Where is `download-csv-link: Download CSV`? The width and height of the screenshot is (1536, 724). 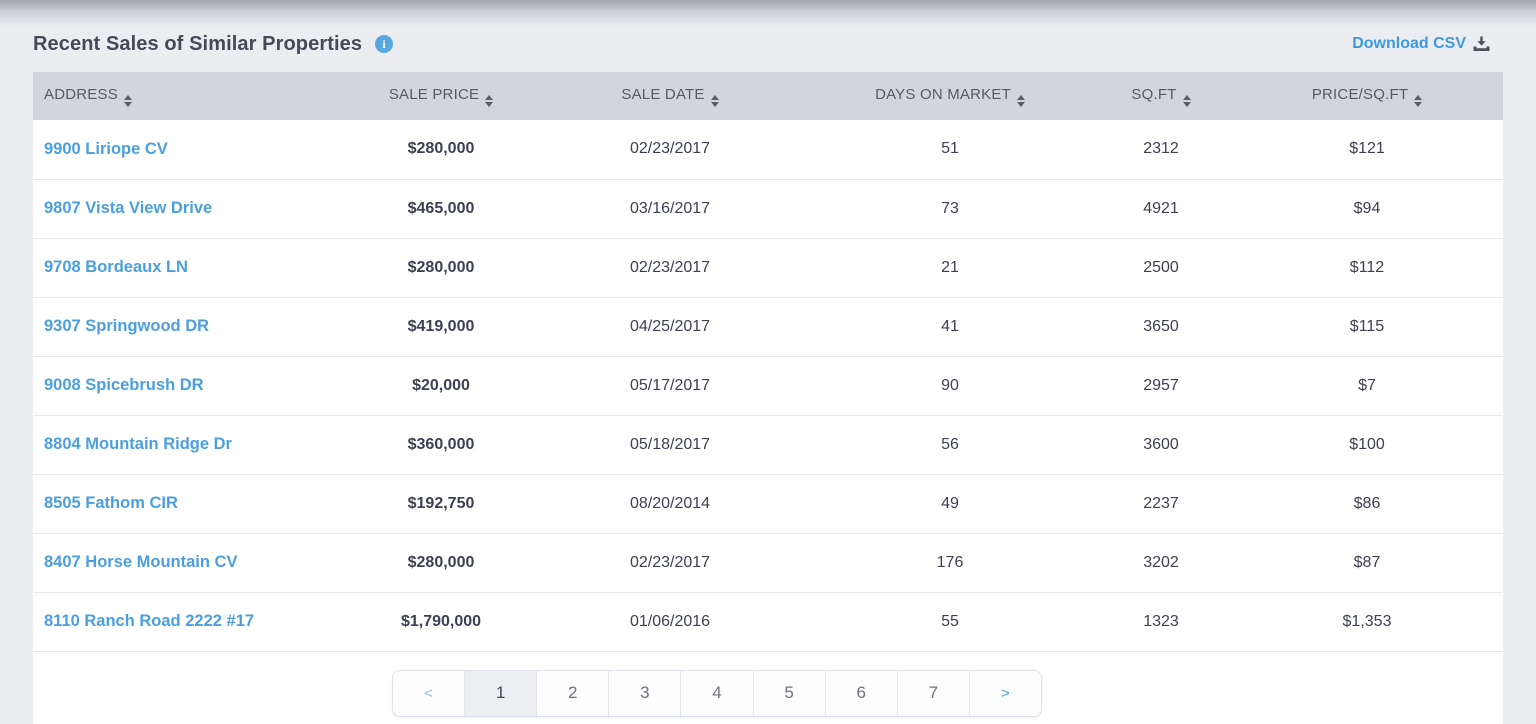 download-csv-link: Download CSV is located at coordinates (1421, 44).